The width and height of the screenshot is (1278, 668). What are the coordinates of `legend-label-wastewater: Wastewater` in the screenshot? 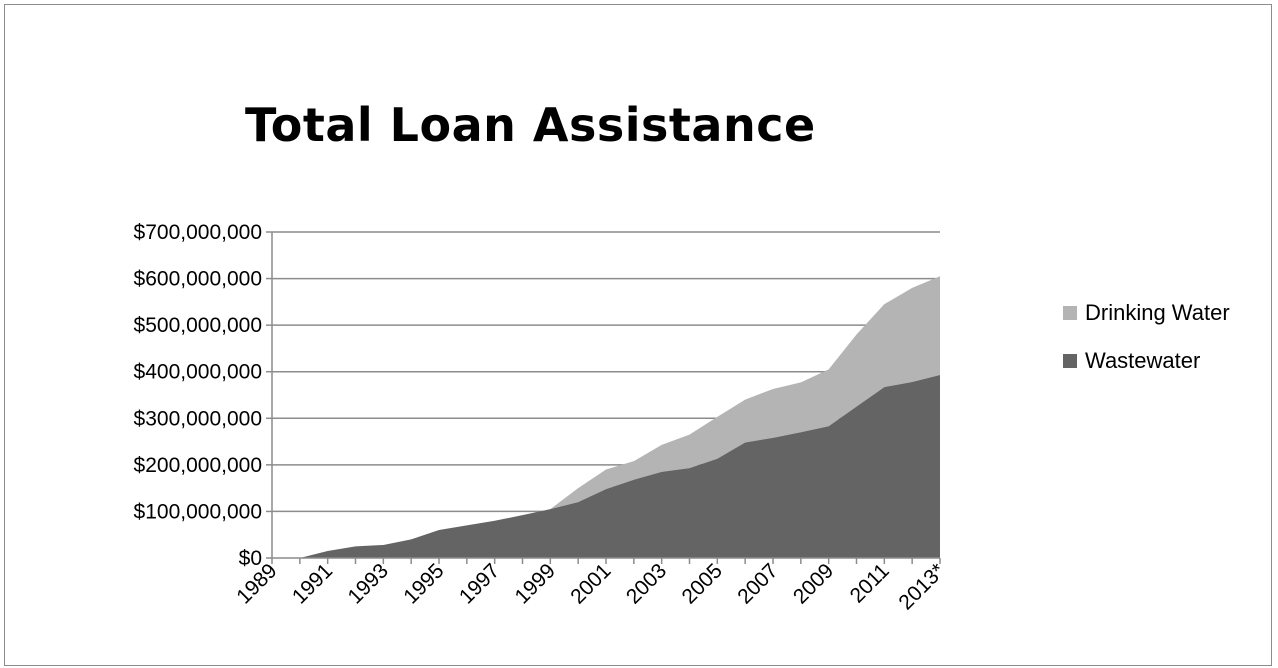 It's located at (1143, 360).